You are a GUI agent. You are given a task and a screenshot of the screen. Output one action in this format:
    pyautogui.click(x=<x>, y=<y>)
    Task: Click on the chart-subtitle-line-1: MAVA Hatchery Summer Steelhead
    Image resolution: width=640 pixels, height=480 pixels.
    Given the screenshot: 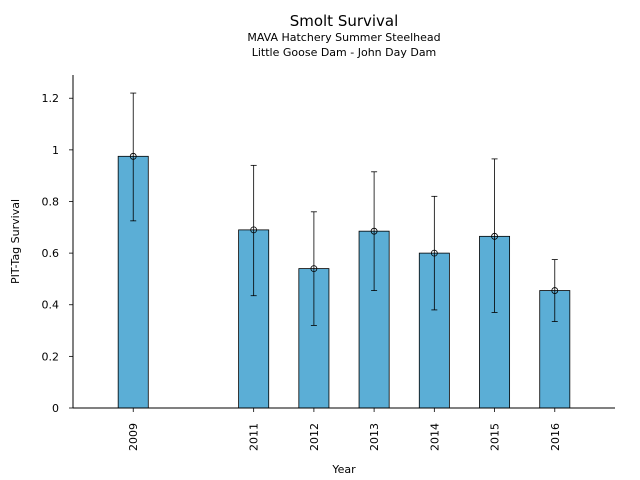 What is the action you would take?
    pyautogui.click(x=344, y=37)
    